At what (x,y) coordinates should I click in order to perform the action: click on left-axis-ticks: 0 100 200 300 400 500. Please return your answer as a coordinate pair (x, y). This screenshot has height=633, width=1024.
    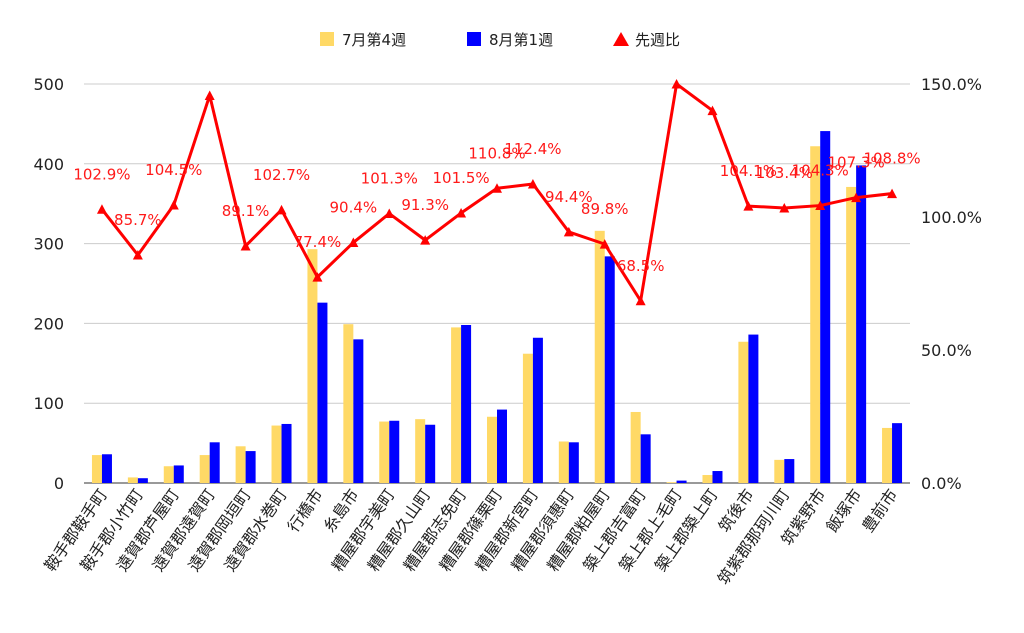
    Looking at the image, I should click on (48, 284).